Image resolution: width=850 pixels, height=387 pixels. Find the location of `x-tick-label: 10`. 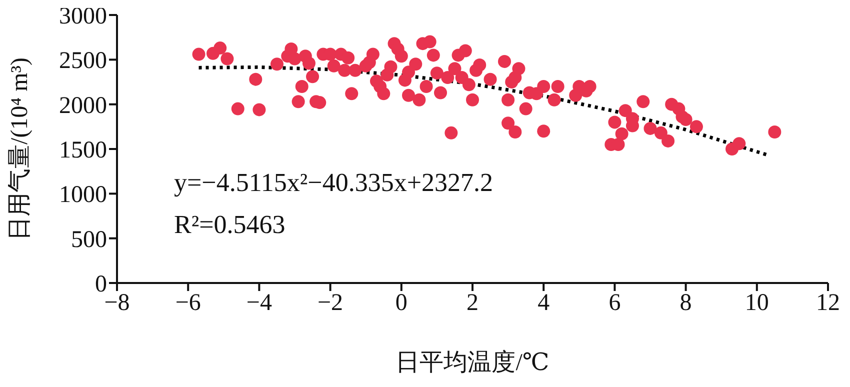

x-tick-label: 10 is located at coordinates (756, 303).